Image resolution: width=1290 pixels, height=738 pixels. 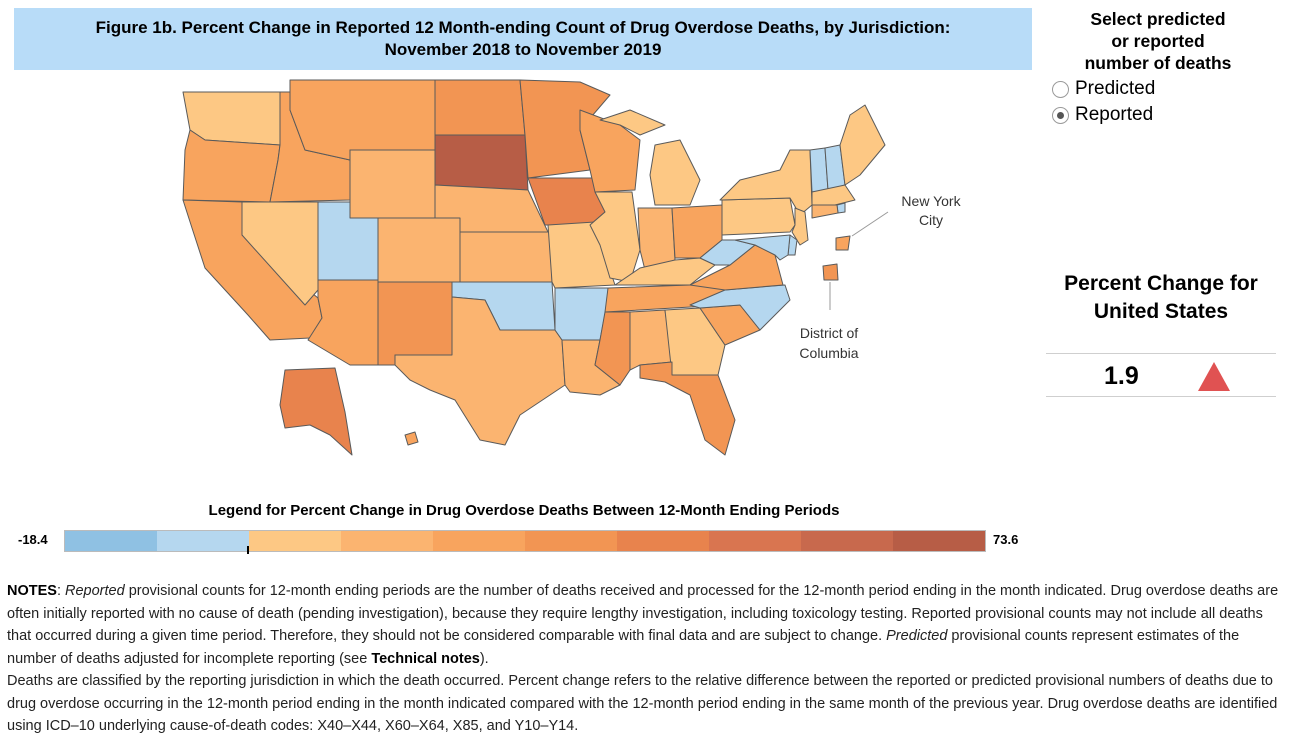 What do you see at coordinates (32, 591) in the screenshot?
I see `notes-label: NOTES` at bounding box center [32, 591].